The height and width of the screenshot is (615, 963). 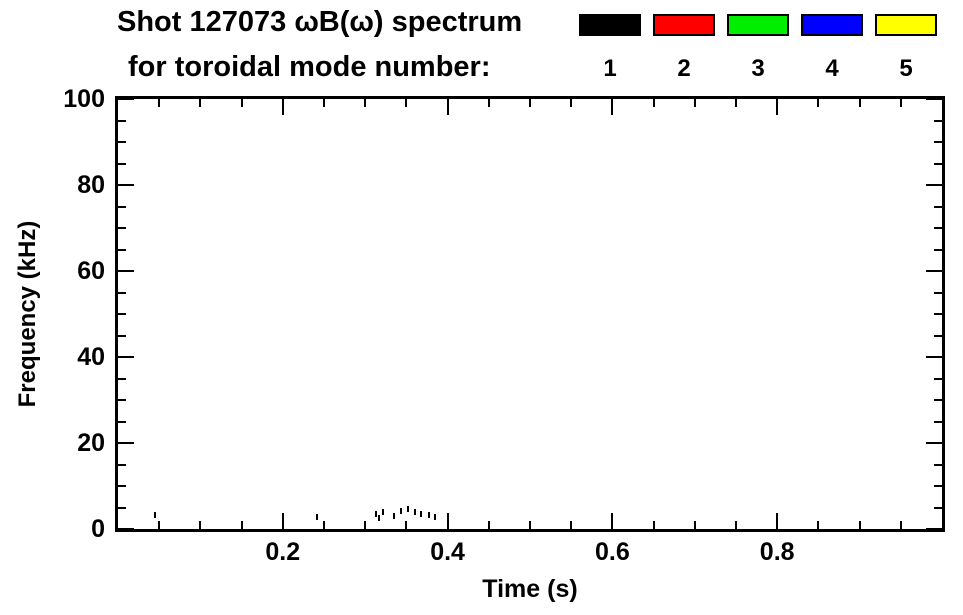 I want to click on legend-label-mode-4: 4, so click(x=832, y=68).